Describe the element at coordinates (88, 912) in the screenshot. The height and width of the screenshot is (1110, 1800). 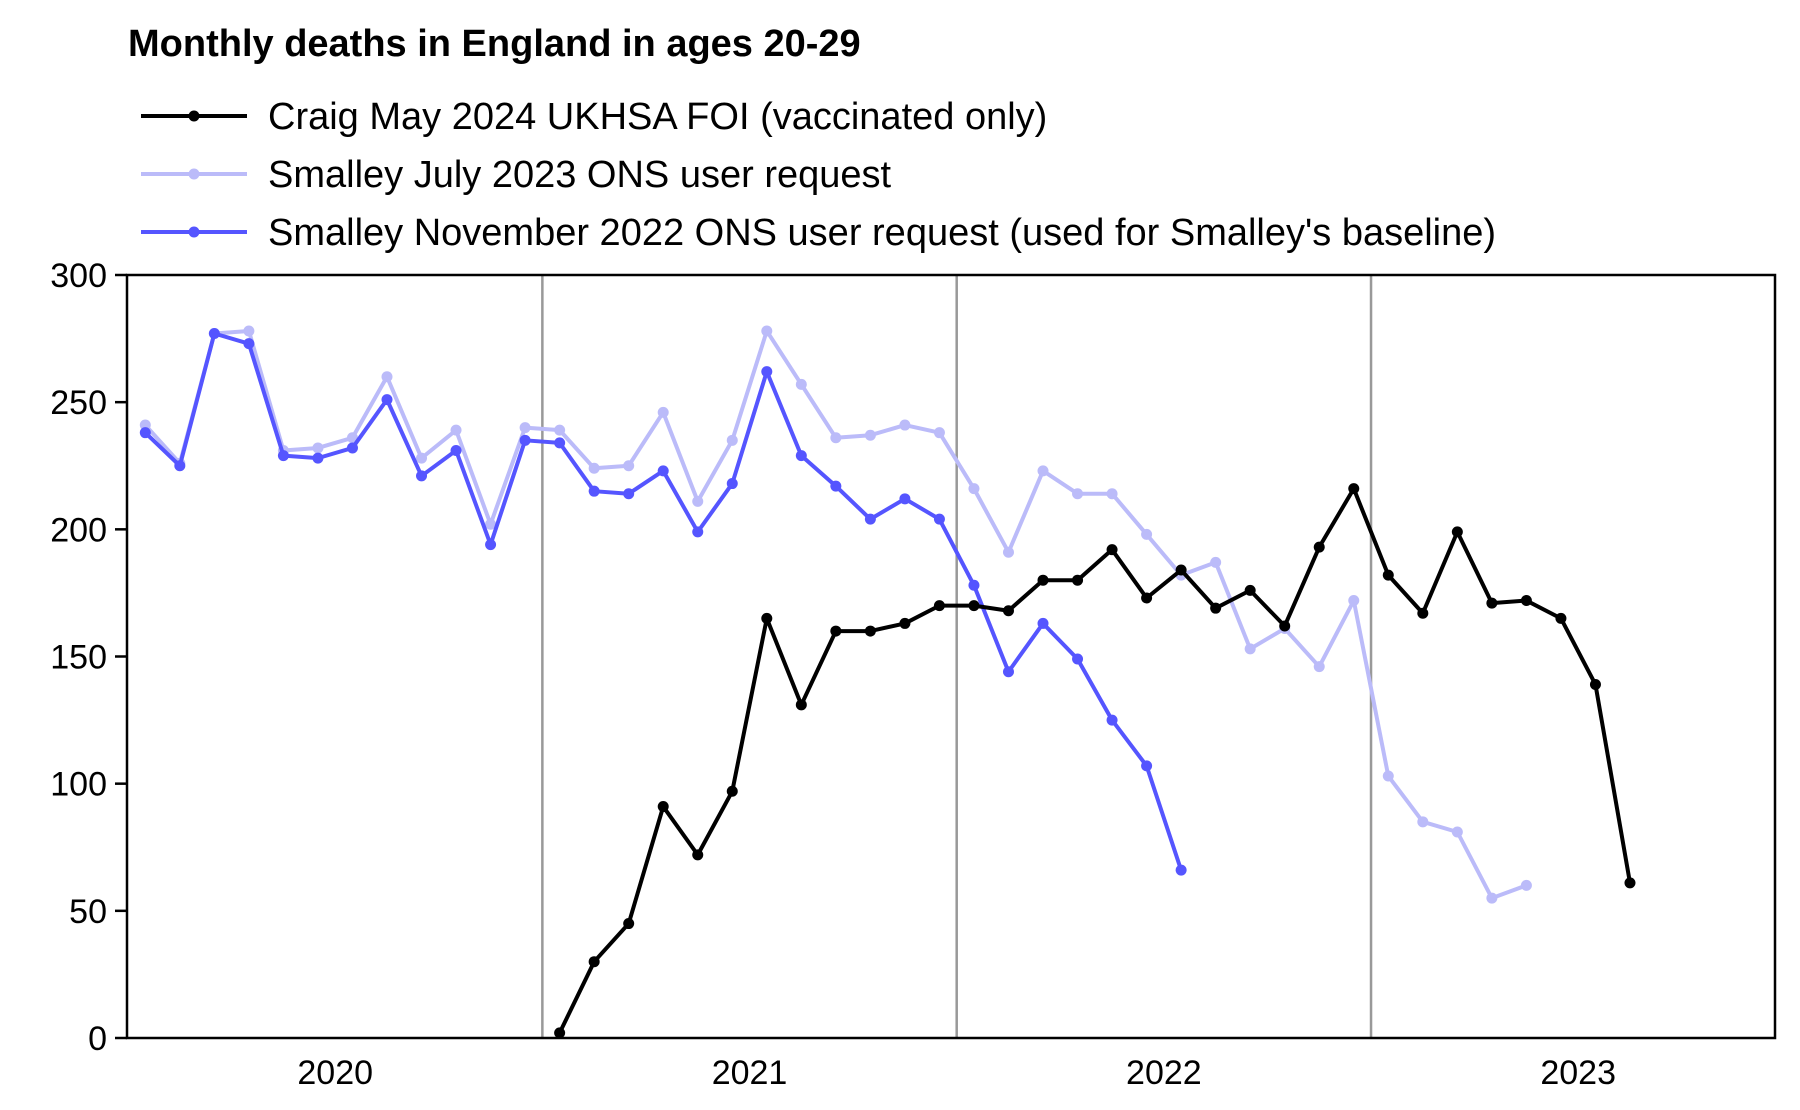
I see `y-tick-label: 50` at that location.